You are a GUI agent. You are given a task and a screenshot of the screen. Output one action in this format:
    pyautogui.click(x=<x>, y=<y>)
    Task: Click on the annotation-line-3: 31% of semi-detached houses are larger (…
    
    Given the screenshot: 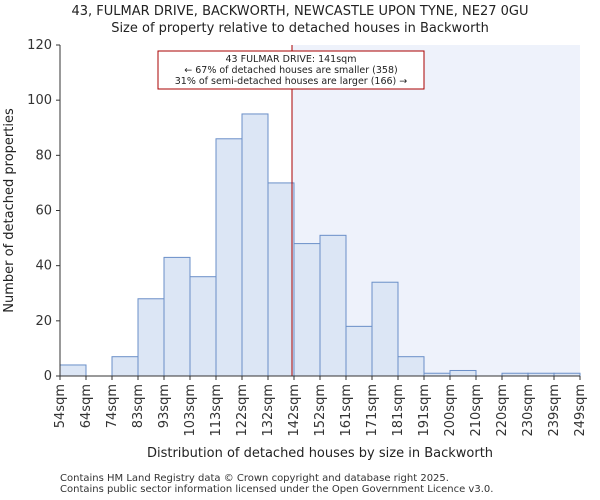 What is the action you would take?
    pyautogui.click(x=291, y=81)
    